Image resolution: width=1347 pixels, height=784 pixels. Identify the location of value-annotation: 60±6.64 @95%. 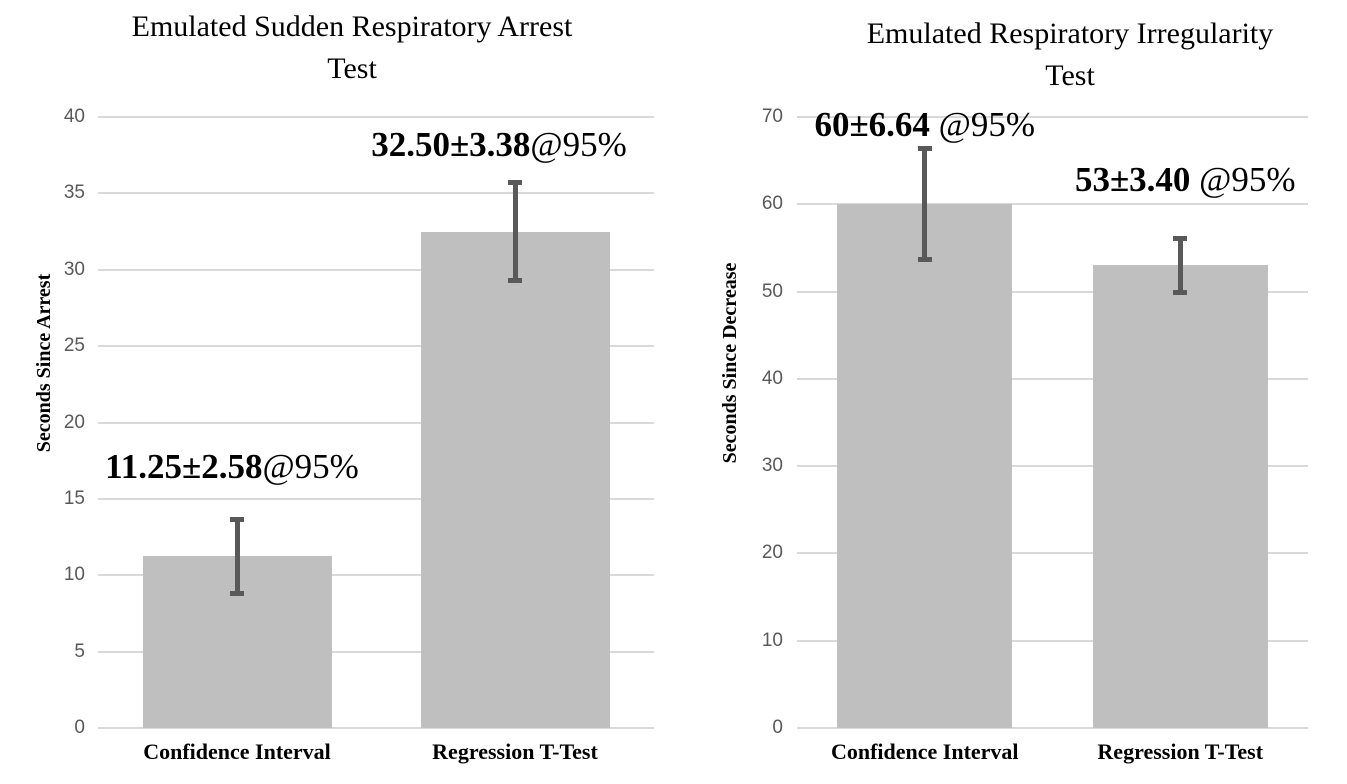
(924, 125).